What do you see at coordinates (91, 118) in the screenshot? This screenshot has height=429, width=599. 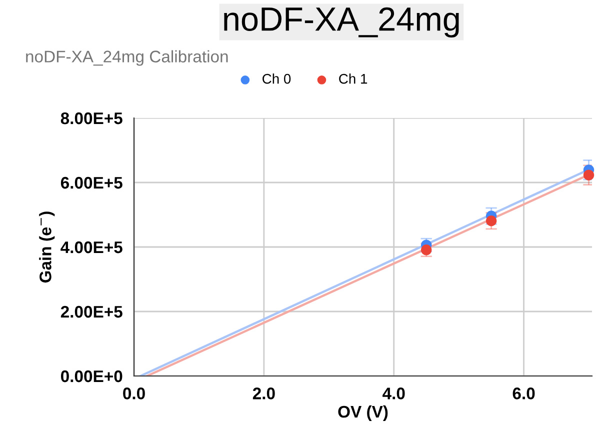 I see `y-tick-label: 8.00E+5` at bounding box center [91, 118].